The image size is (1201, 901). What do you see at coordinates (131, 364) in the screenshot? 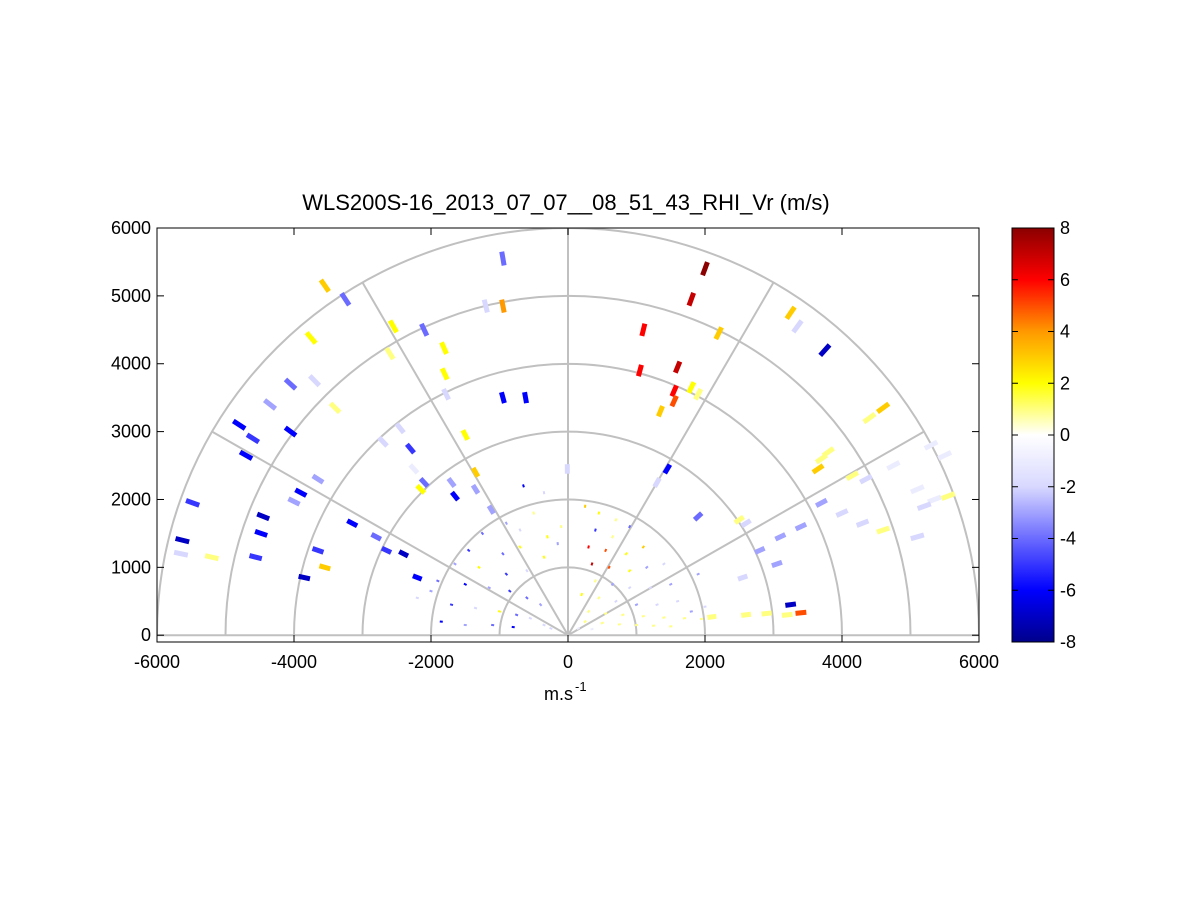
I see `y-tick-label: 4000` at bounding box center [131, 364].